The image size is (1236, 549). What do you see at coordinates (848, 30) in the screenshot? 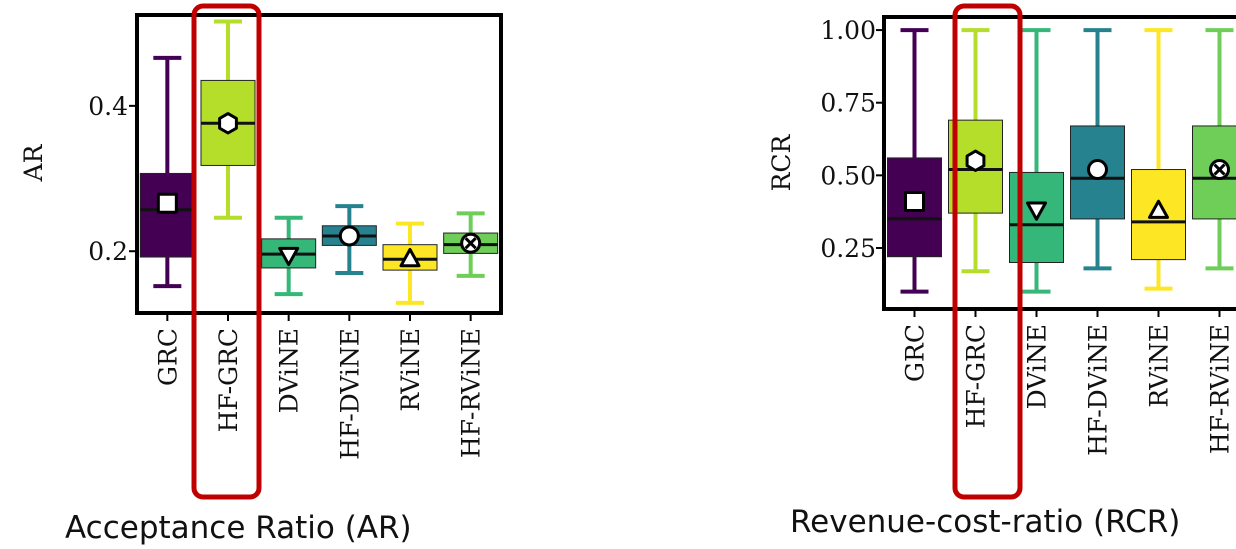
I see `y-tick-label: 1.00` at bounding box center [848, 30].